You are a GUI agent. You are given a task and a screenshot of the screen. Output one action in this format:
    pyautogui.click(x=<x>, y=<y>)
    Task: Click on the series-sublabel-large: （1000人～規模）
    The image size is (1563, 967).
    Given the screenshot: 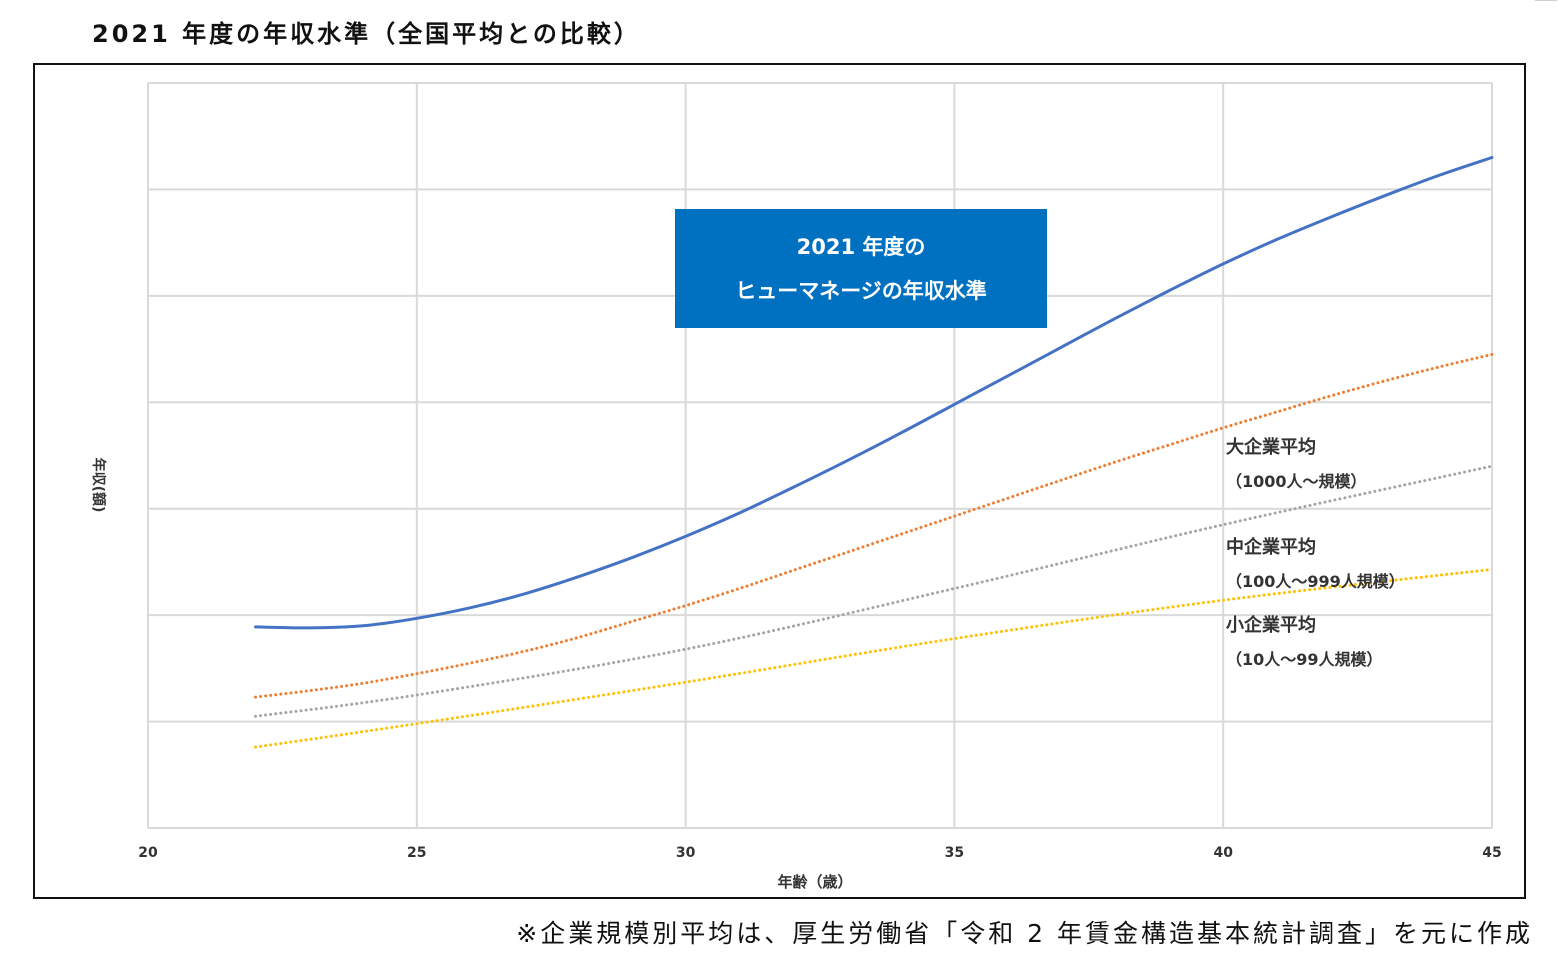 What is the action you would take?
    pyautogui.click(x=1296, y=481)
    